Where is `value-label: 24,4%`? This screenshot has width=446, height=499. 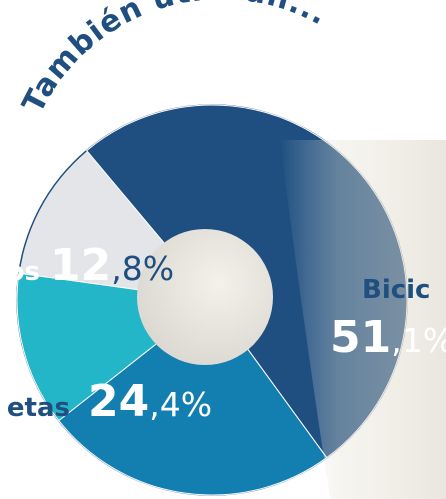 value-label: 24,4% is located at coordinates (150, 401).